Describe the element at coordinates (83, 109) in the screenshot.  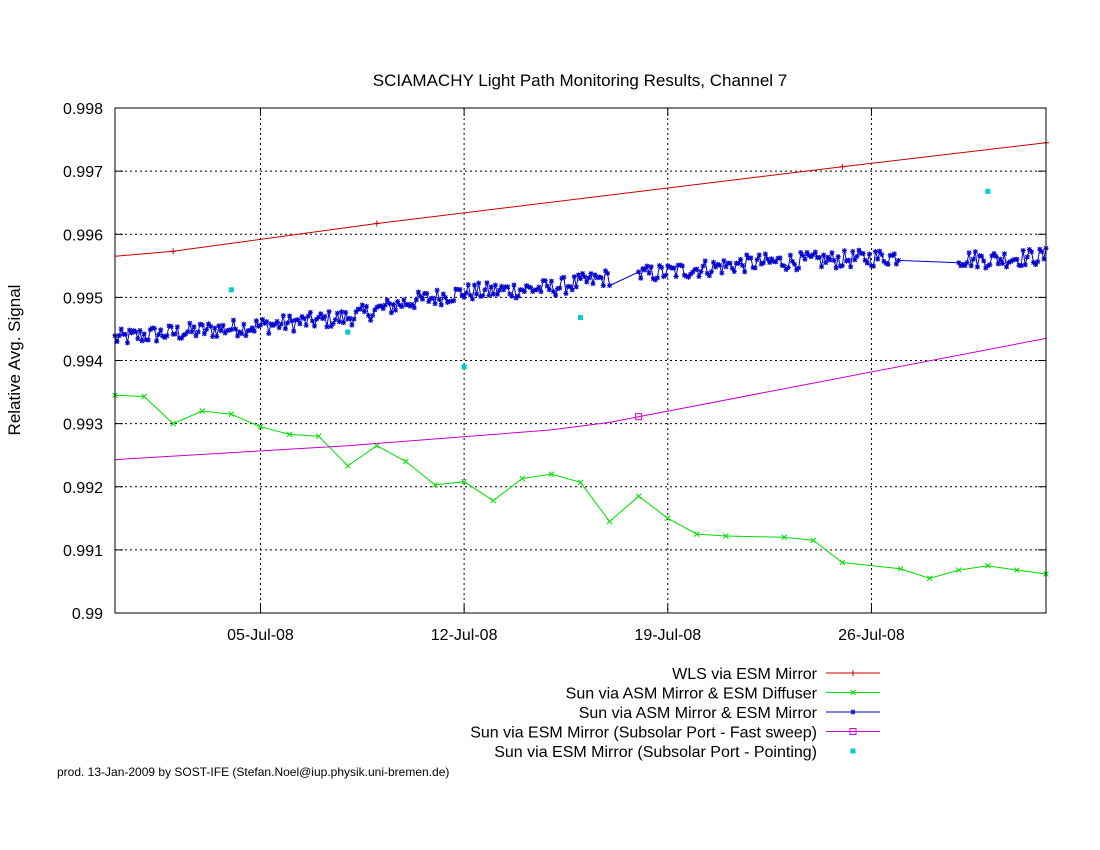
I see `y-tick-label: 0.998` at that location.